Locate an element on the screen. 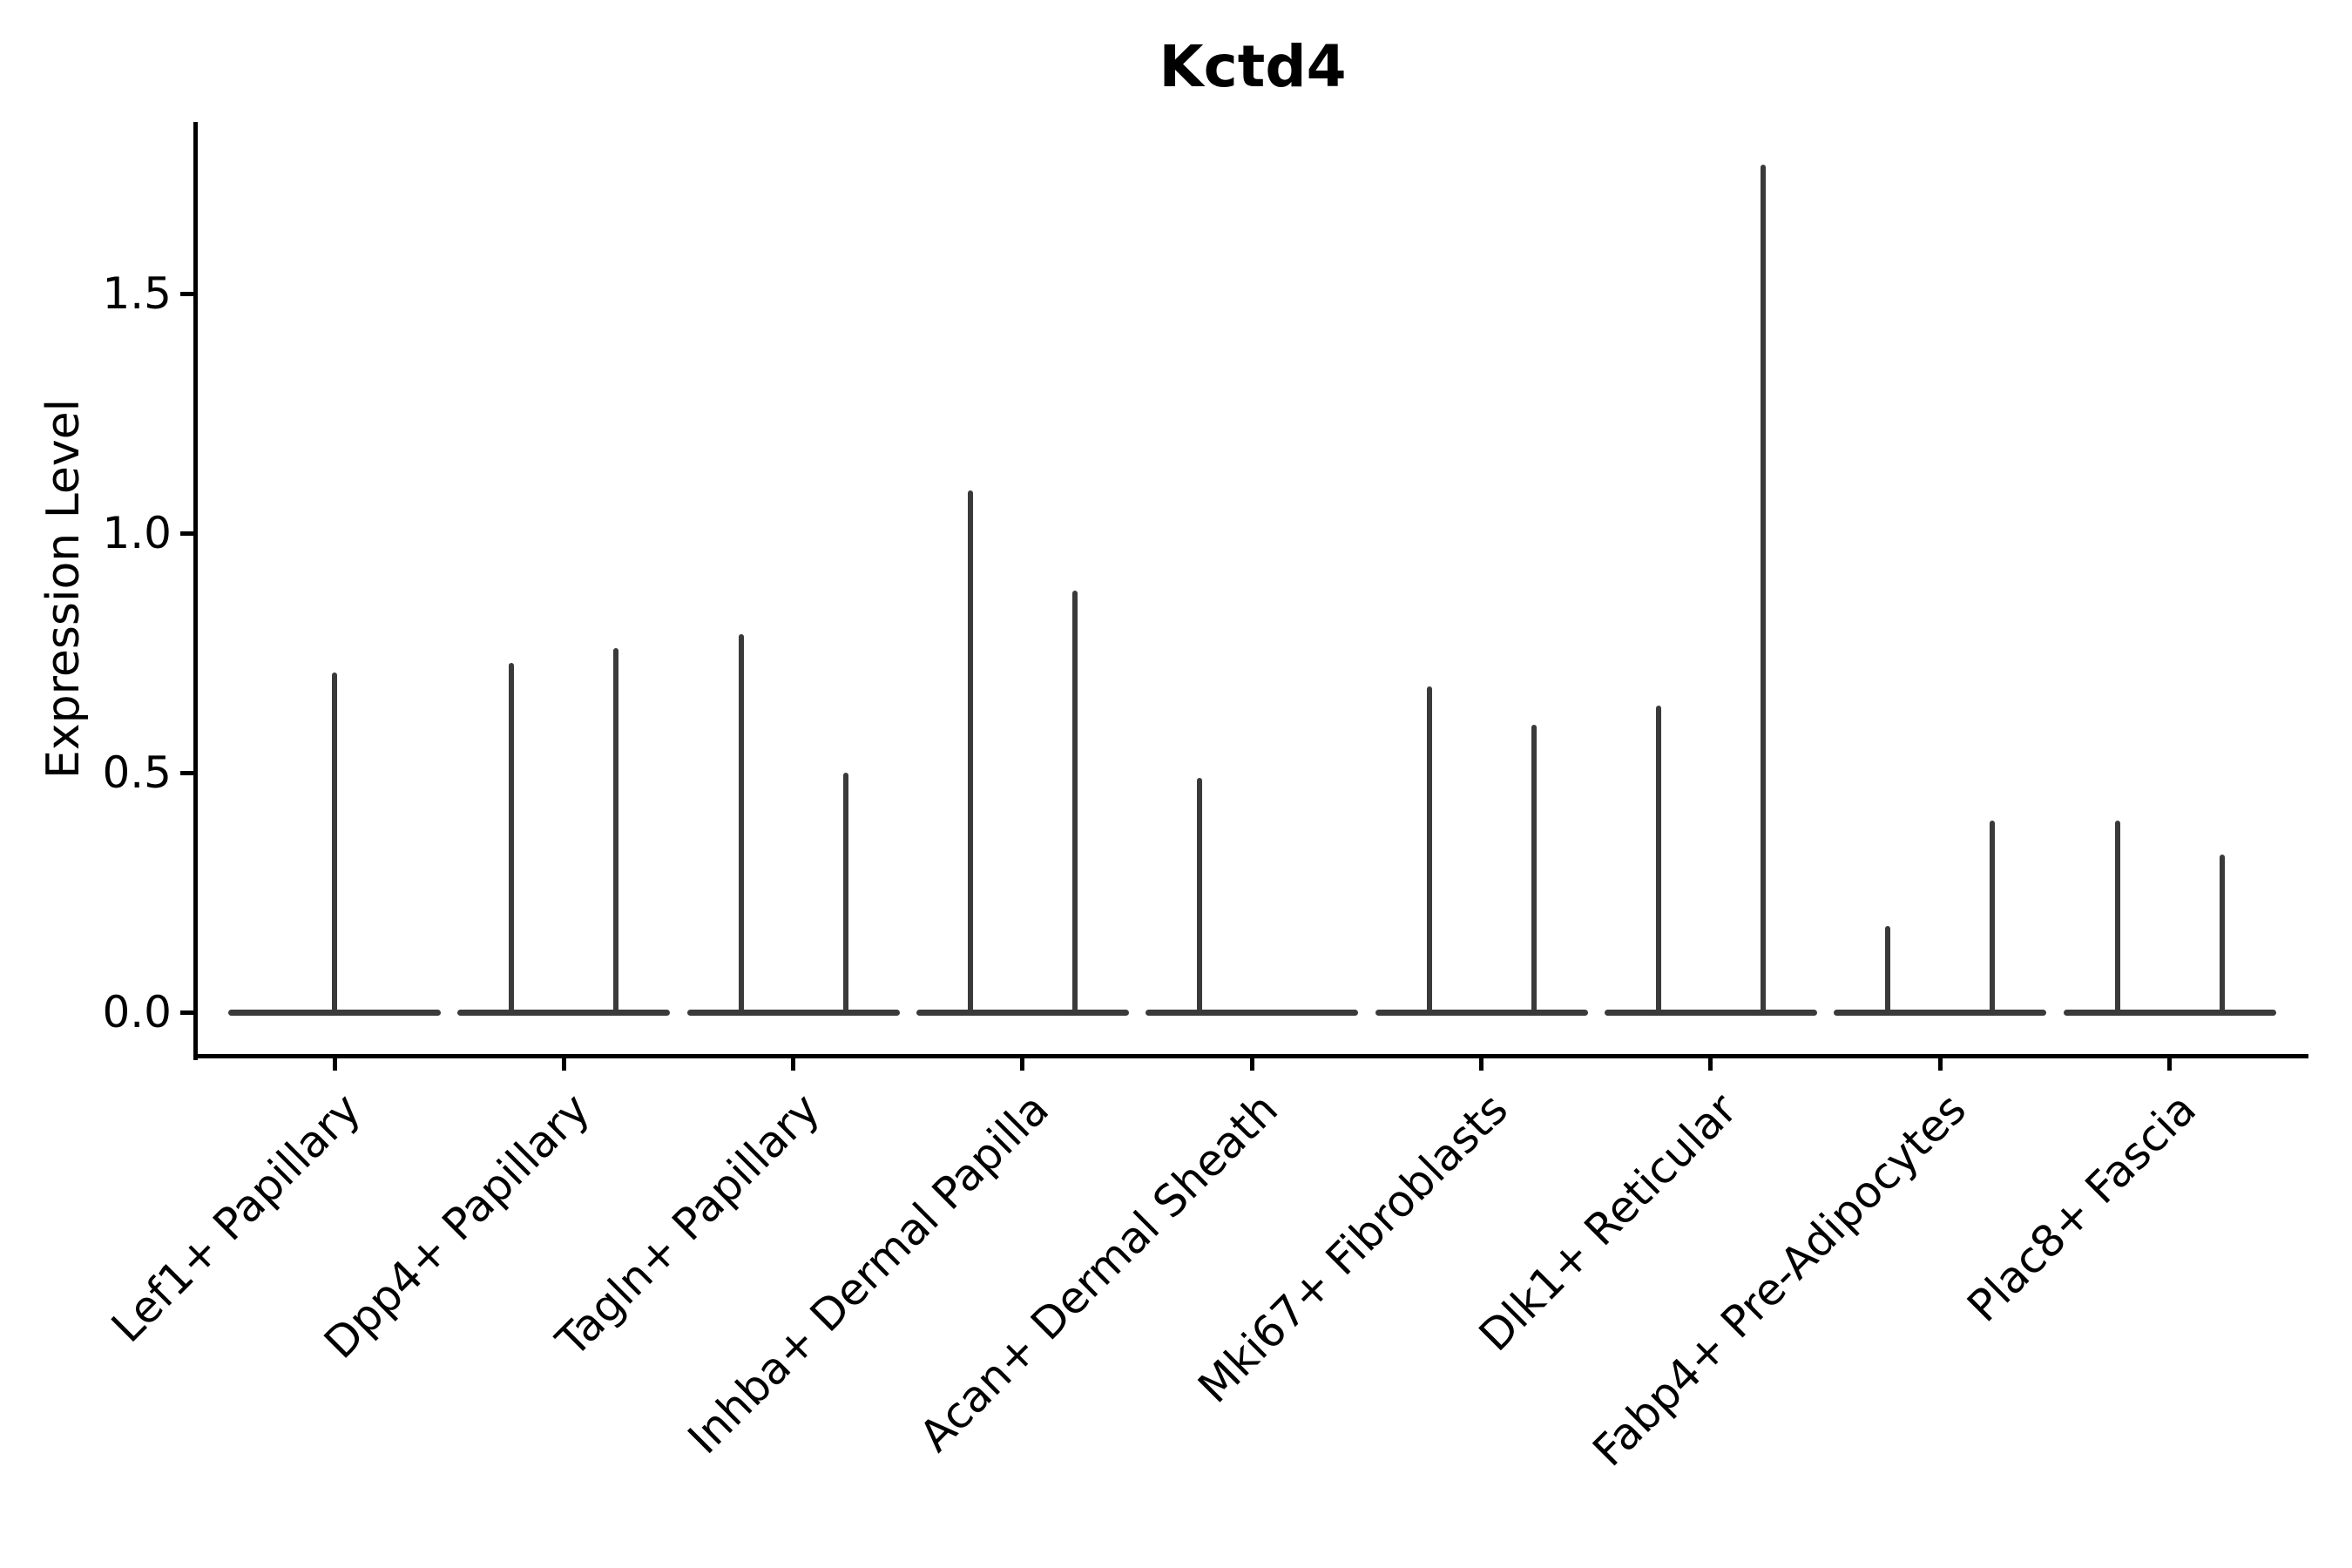  y-axis-label: Expression Level is located at coordinates (64, 589).